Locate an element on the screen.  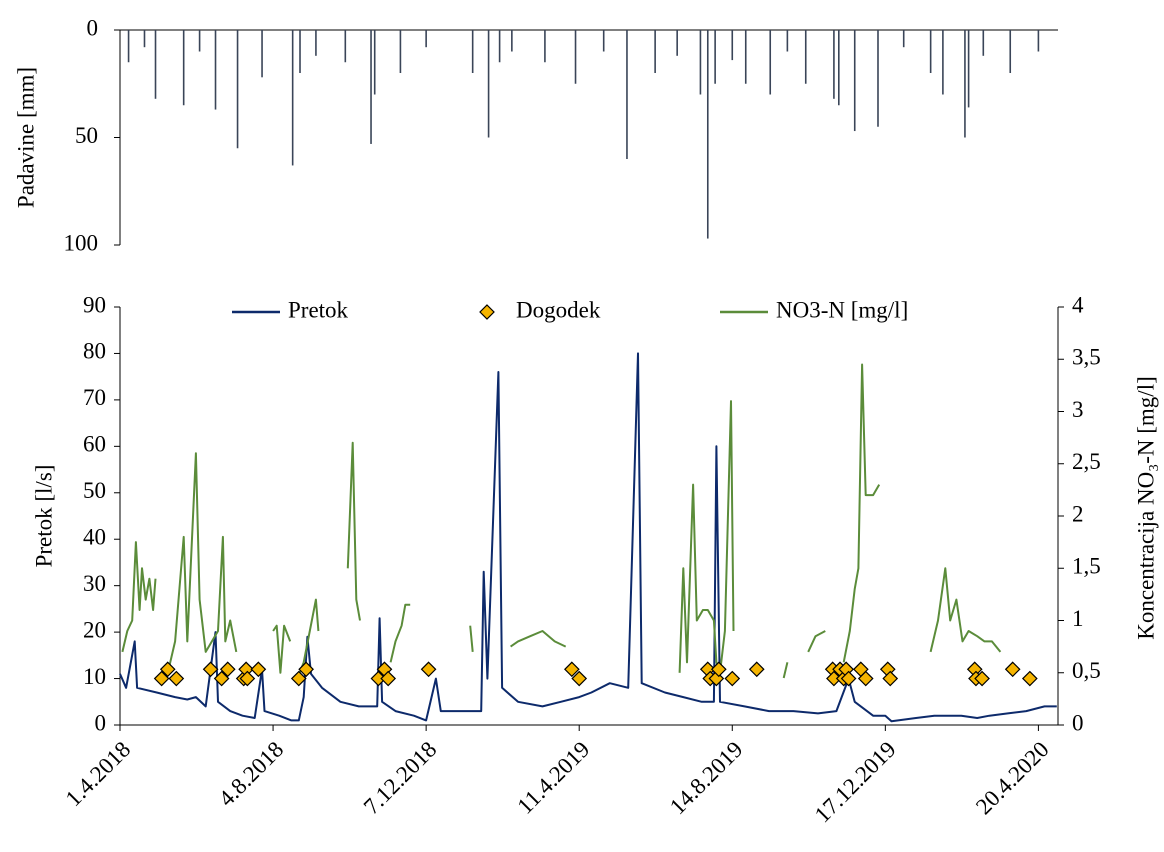
legend-swatch is located at coordinates (487, 312).